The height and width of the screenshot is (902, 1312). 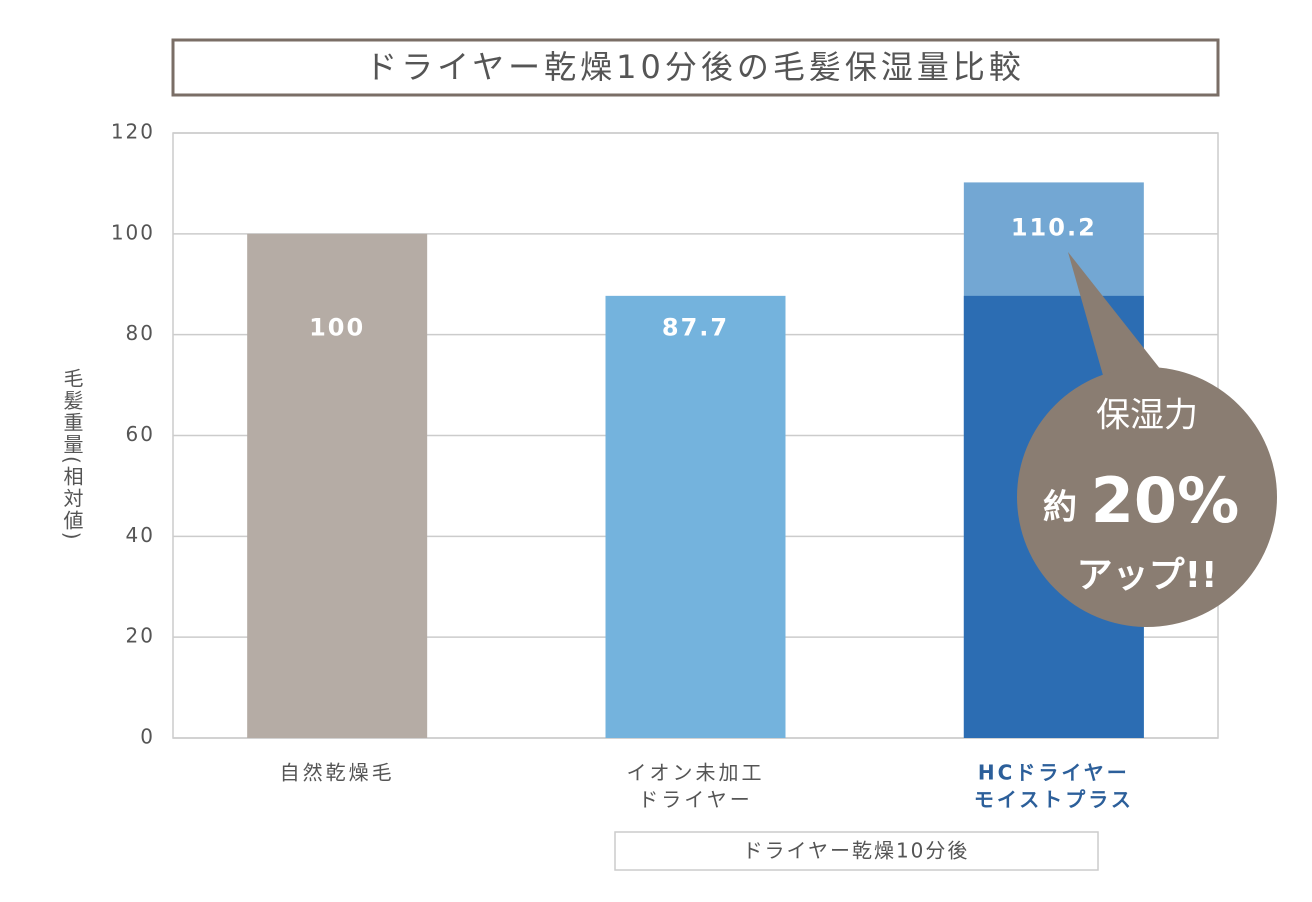 I want to click on x-tick-label: 自然乾燥毛, so click(x=337, y=773).